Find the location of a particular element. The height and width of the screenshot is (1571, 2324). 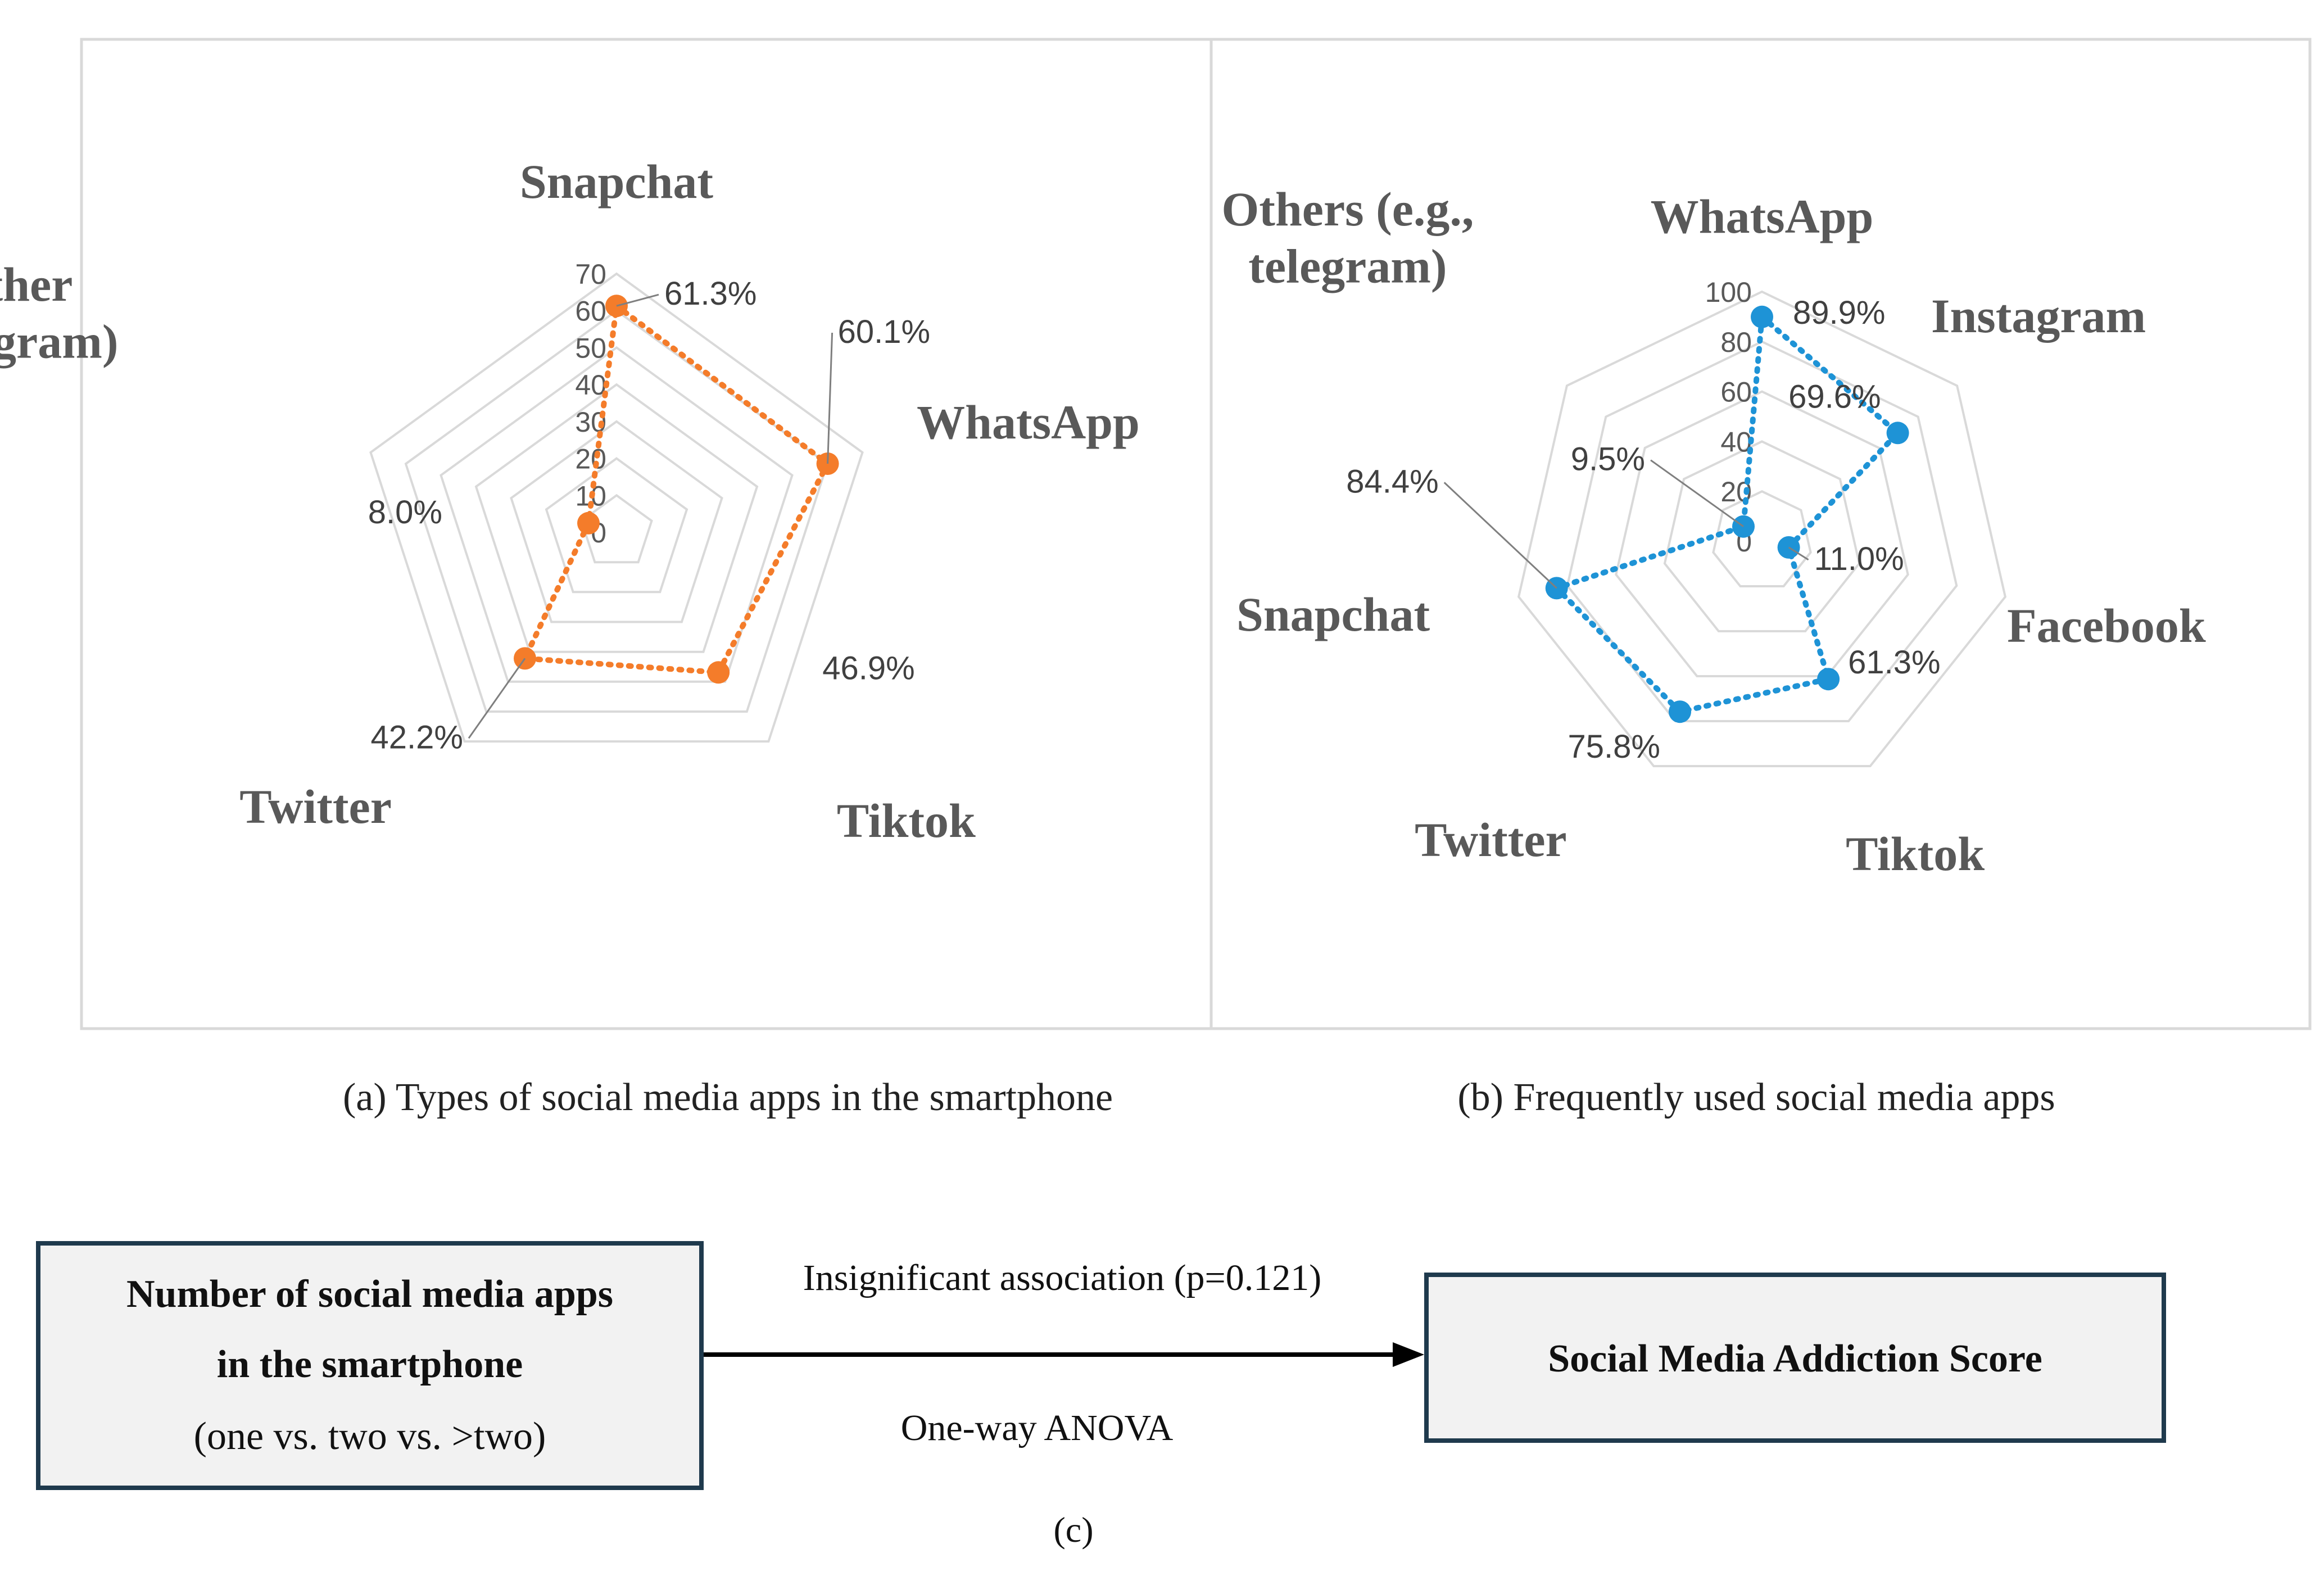

radar-data-label: 46.9% is located at coordinates (868, 668).